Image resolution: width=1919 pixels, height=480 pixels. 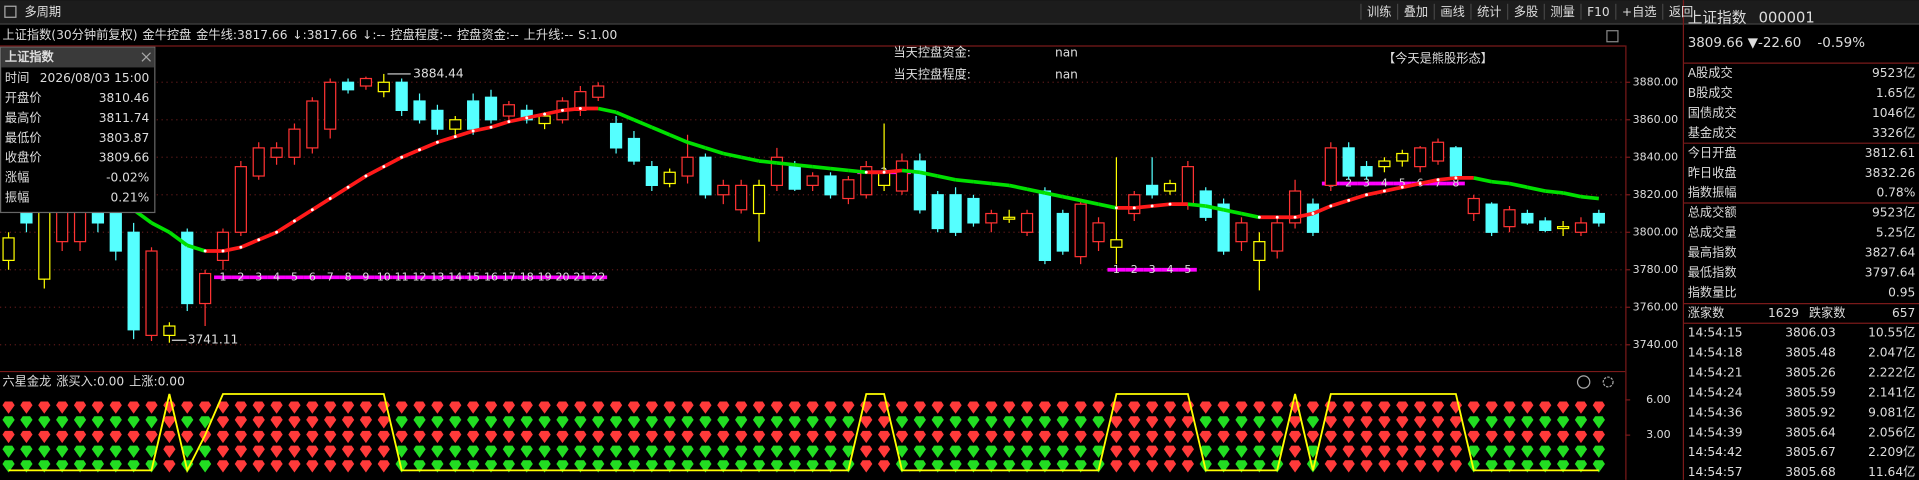 What do you see at coordinates (1562, 12) in the screenshot?
I see `toolbar-button: 测量` at bounding box center [1562, 12].